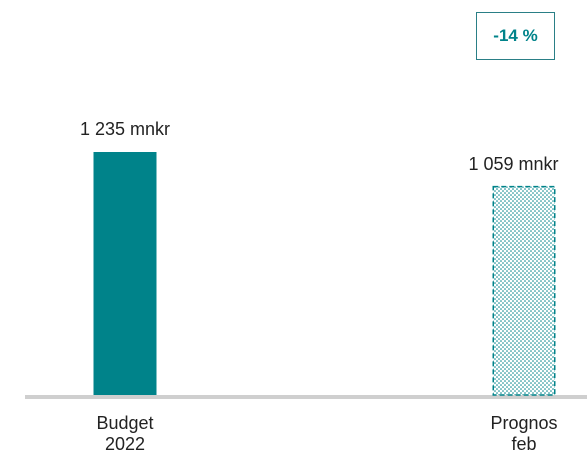  What do you see at coordinates (513, 163) in the screenshot?
I see `value-label: 1 059 mnkr` at bounding box center [513, 163].